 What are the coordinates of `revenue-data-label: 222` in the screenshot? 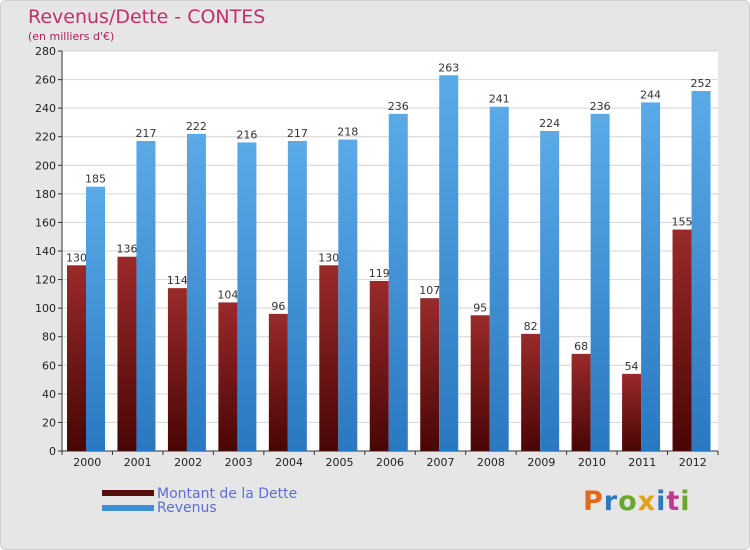 It's located at (196, 126).